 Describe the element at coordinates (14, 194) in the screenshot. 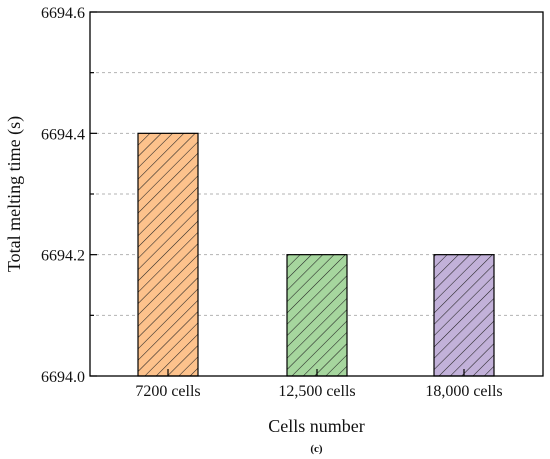

I see `y-axis-title: Total melting time (s)` at that location.